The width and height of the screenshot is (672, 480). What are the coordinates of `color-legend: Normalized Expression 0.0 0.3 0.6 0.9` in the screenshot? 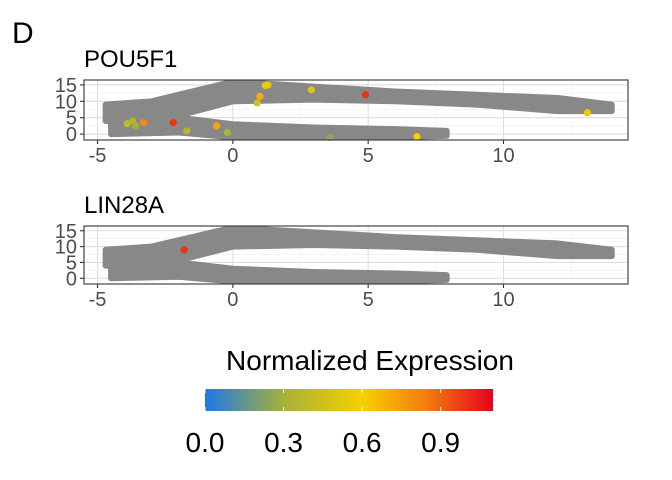 It's located at (350, 401).